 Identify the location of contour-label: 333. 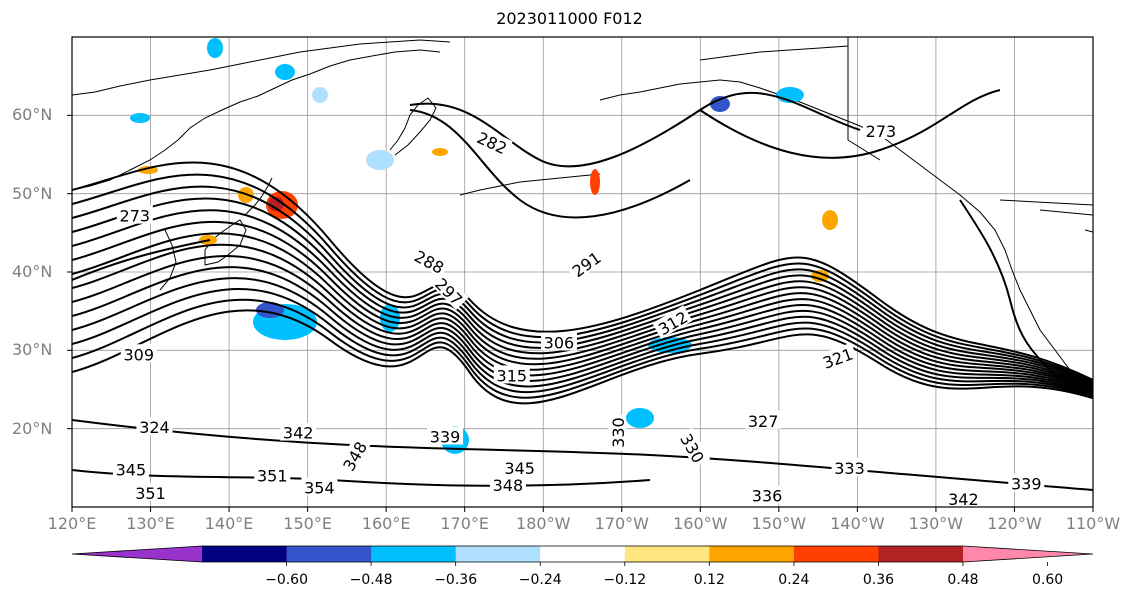
(849, 468).